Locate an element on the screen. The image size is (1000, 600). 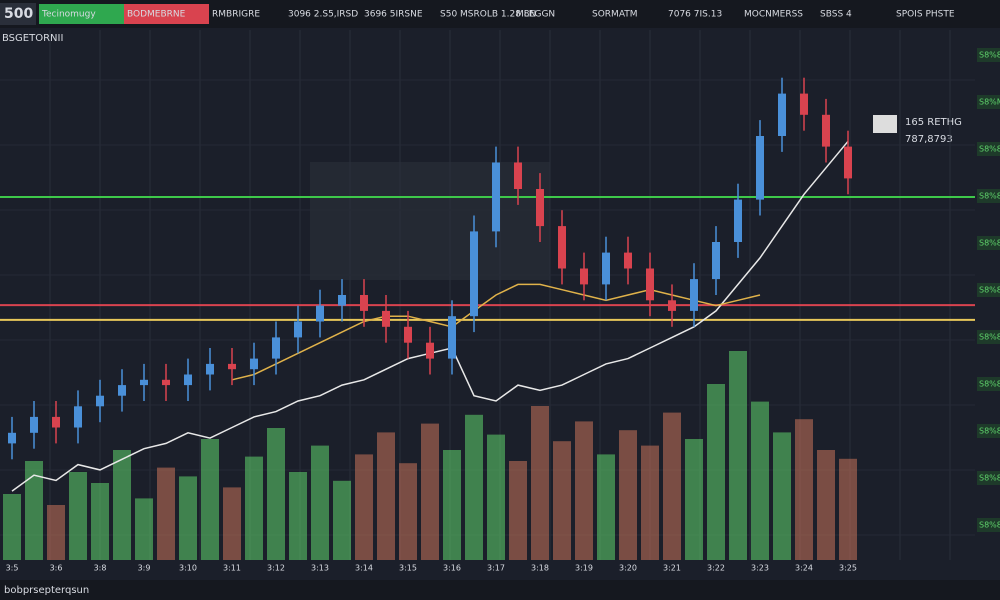
footer: bobprsepterqsun is located at coordinates (46, 590).